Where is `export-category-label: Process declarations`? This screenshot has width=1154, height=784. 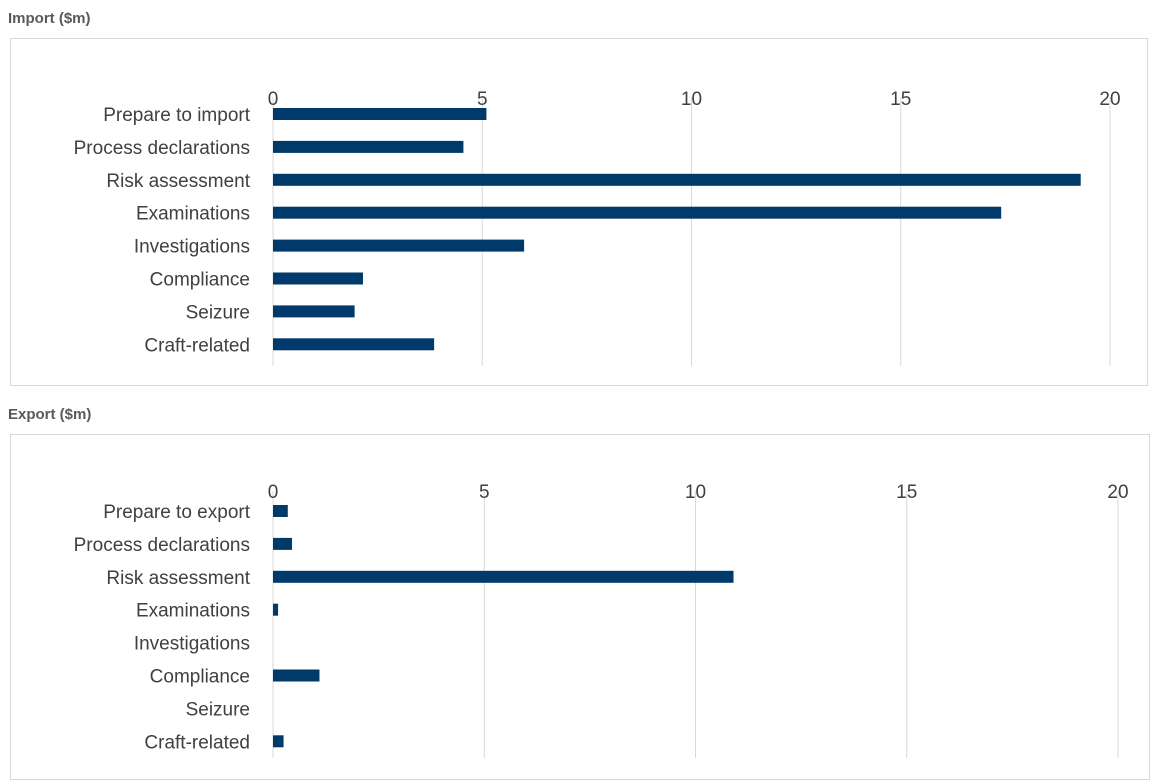 export-category-label: Process declarations is located at coordinates (162, 545).